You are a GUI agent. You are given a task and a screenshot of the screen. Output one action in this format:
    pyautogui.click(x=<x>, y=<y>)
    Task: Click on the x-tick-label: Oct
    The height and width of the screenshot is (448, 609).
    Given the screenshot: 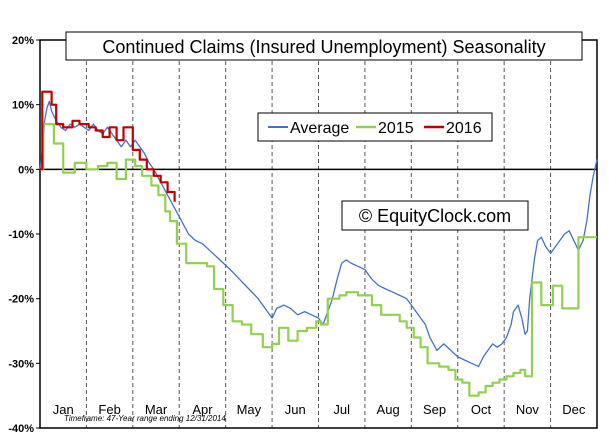 What is the action you would take?
    pyautogui.click(x=481, y=409)
    